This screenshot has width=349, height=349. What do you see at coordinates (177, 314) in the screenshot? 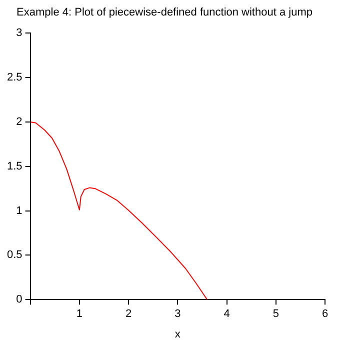
I see `x-tick-label: 3` at bounding box center [177, 314].